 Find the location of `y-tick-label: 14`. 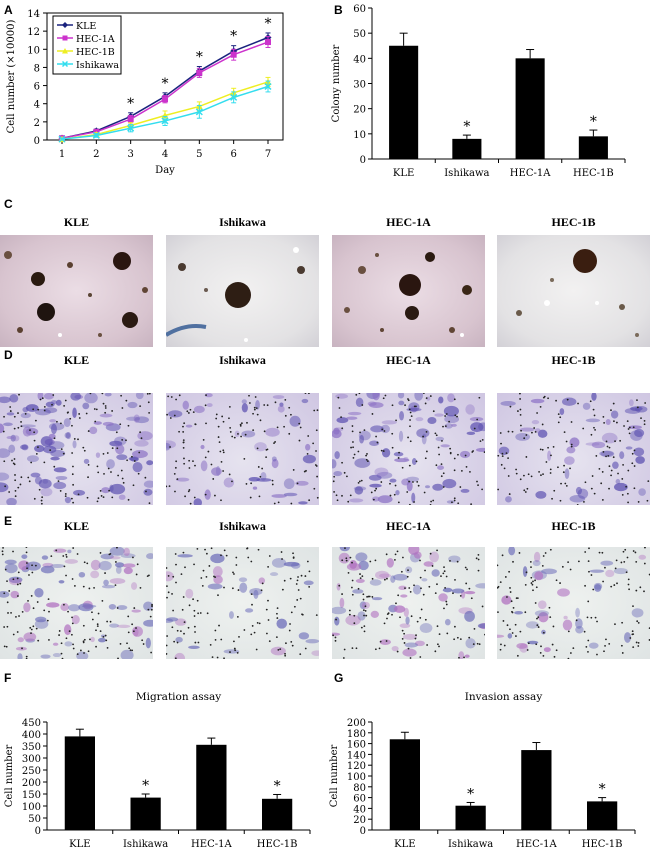

y-tick-label: 14 is located at coordinates (33, 14).